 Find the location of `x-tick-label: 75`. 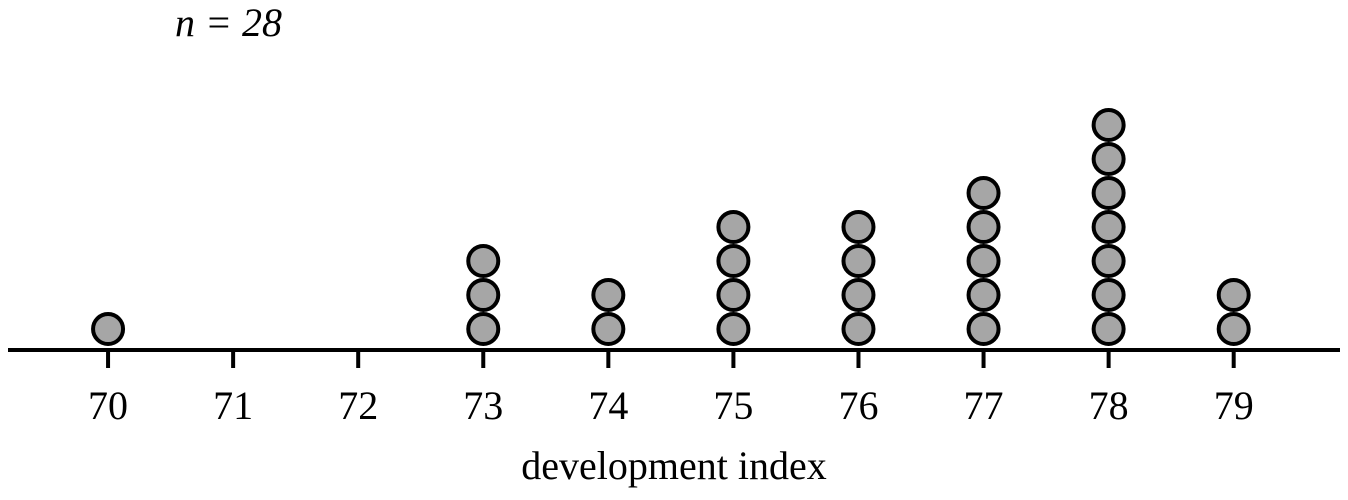

x-tick-label: 75 is located at coordinates (733, 405).